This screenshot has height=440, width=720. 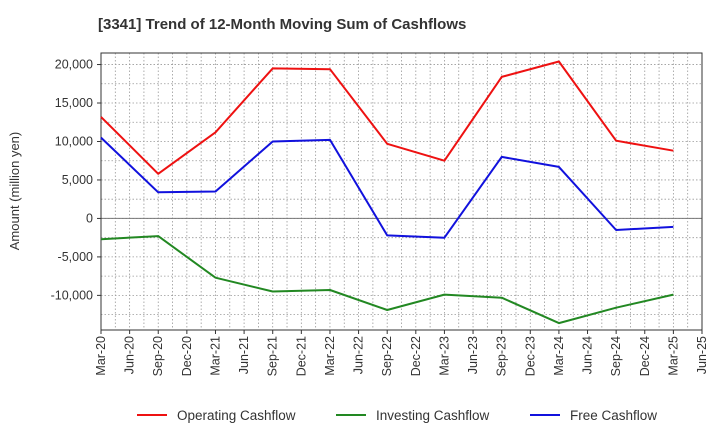 I want to click on y-tick-label: 5,000, so click(x=77, y=180).